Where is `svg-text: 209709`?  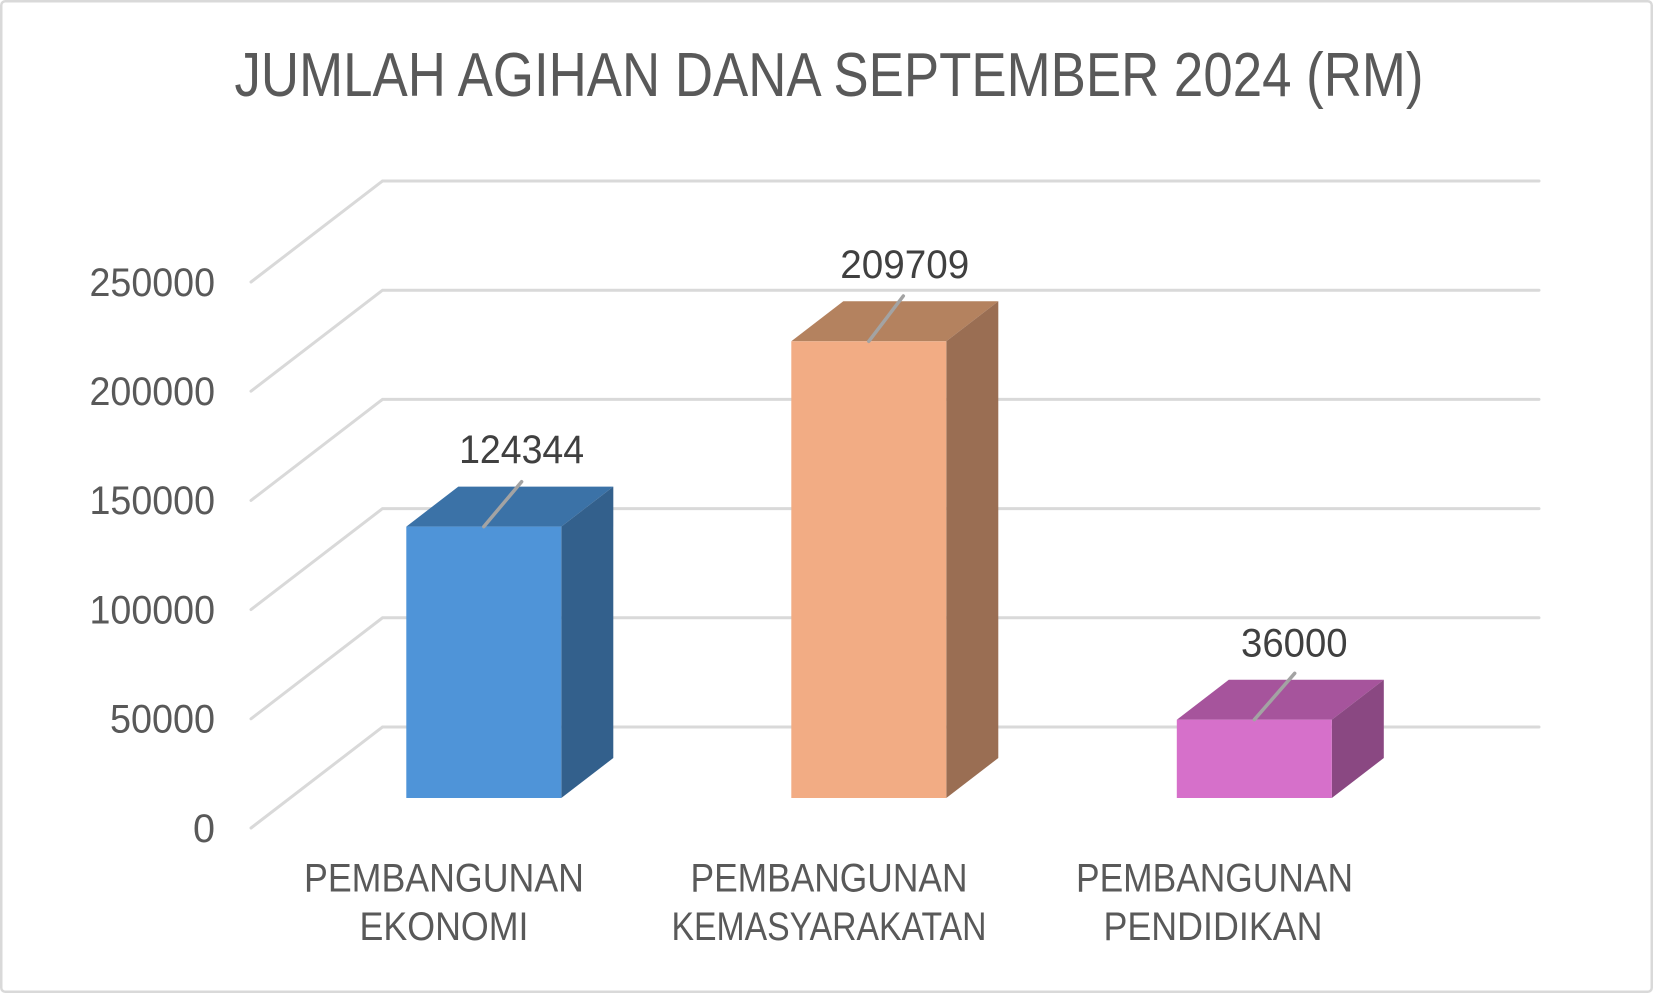
svg-text: 209709 is located at coordinates (904, 265).